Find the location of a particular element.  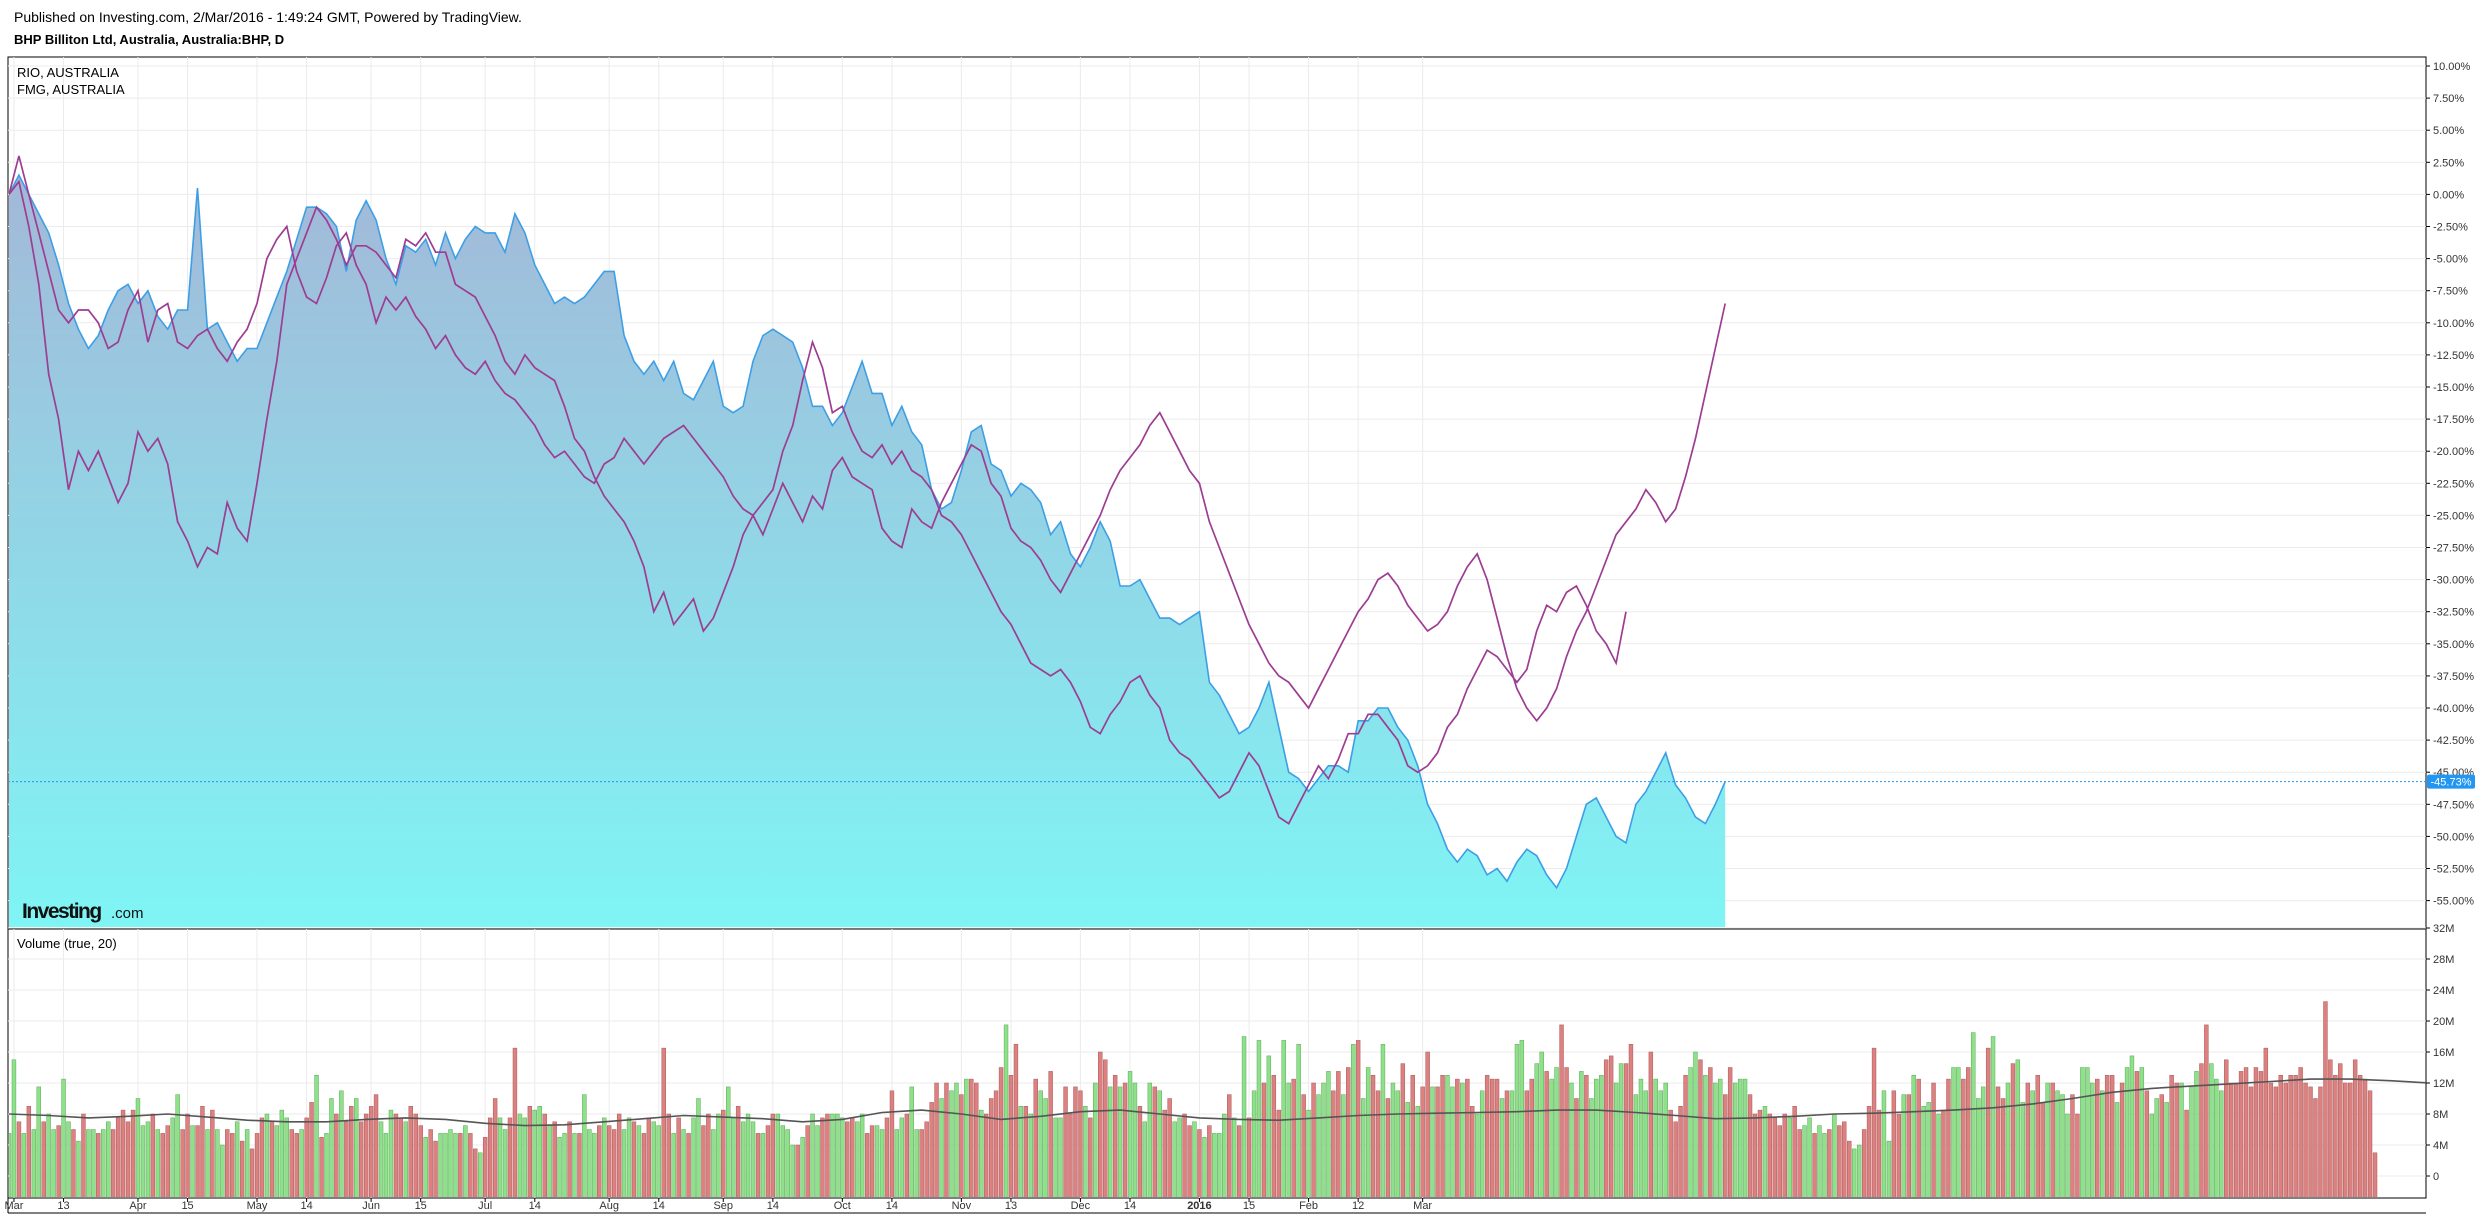

volume-y-axis: 32M 28M 24M 20M 16M 12M 8M 4M 0 is located at coordinates (2440, 1053).